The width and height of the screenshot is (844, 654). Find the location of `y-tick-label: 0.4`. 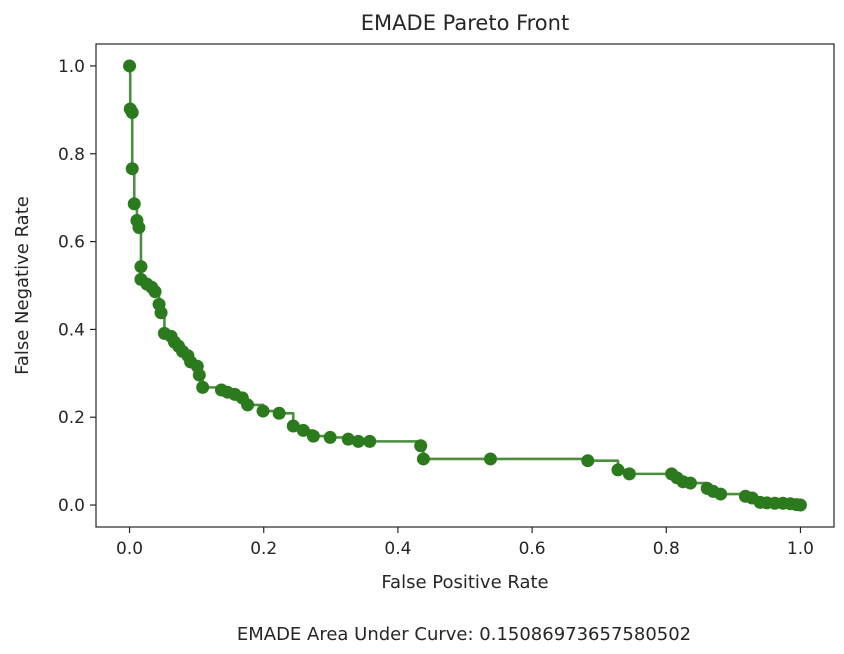

y-tick-label: 0.4 is located at coordinates (71, 330).